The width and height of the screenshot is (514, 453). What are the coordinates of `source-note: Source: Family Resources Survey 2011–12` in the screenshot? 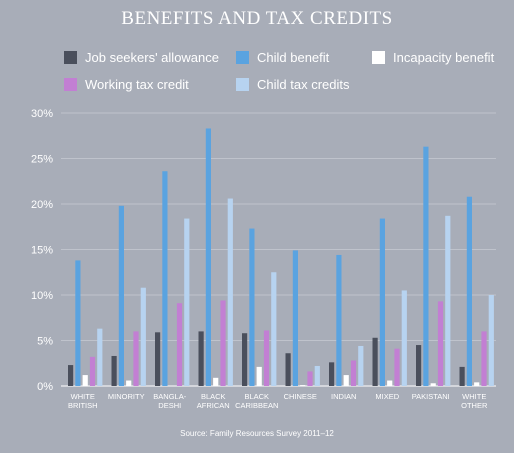 It's located at (257, 433).